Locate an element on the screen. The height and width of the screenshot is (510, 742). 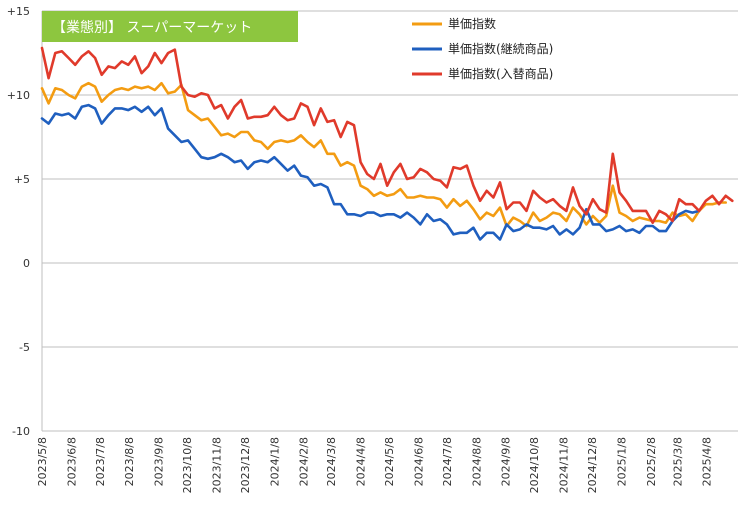
x-tick-label: 2024/3/8 is located at coordinates (331, 461).